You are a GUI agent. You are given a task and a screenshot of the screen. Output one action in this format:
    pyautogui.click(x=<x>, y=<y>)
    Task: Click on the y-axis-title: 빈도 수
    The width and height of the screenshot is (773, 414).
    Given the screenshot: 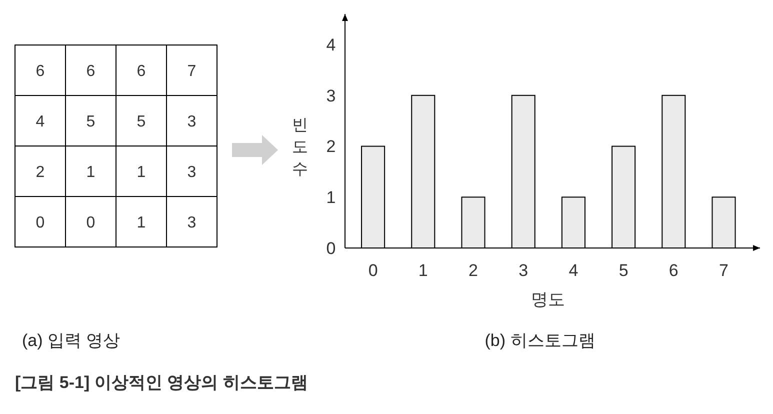 What is the action you would take?
    pyautogui.click(x=300, y=147)
    